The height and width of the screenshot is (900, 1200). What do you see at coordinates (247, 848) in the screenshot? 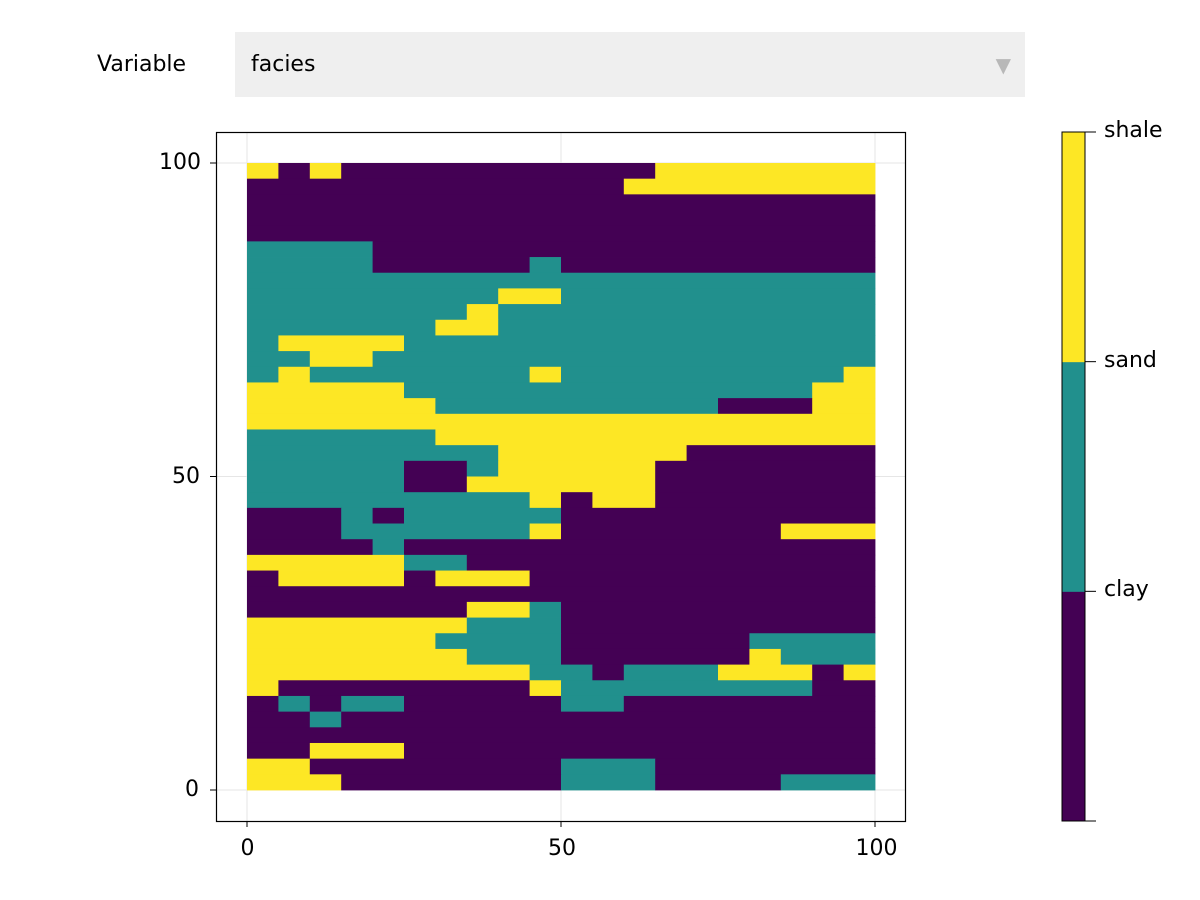
I see `x-tick-label: 0` at bounding box center [247, 848].